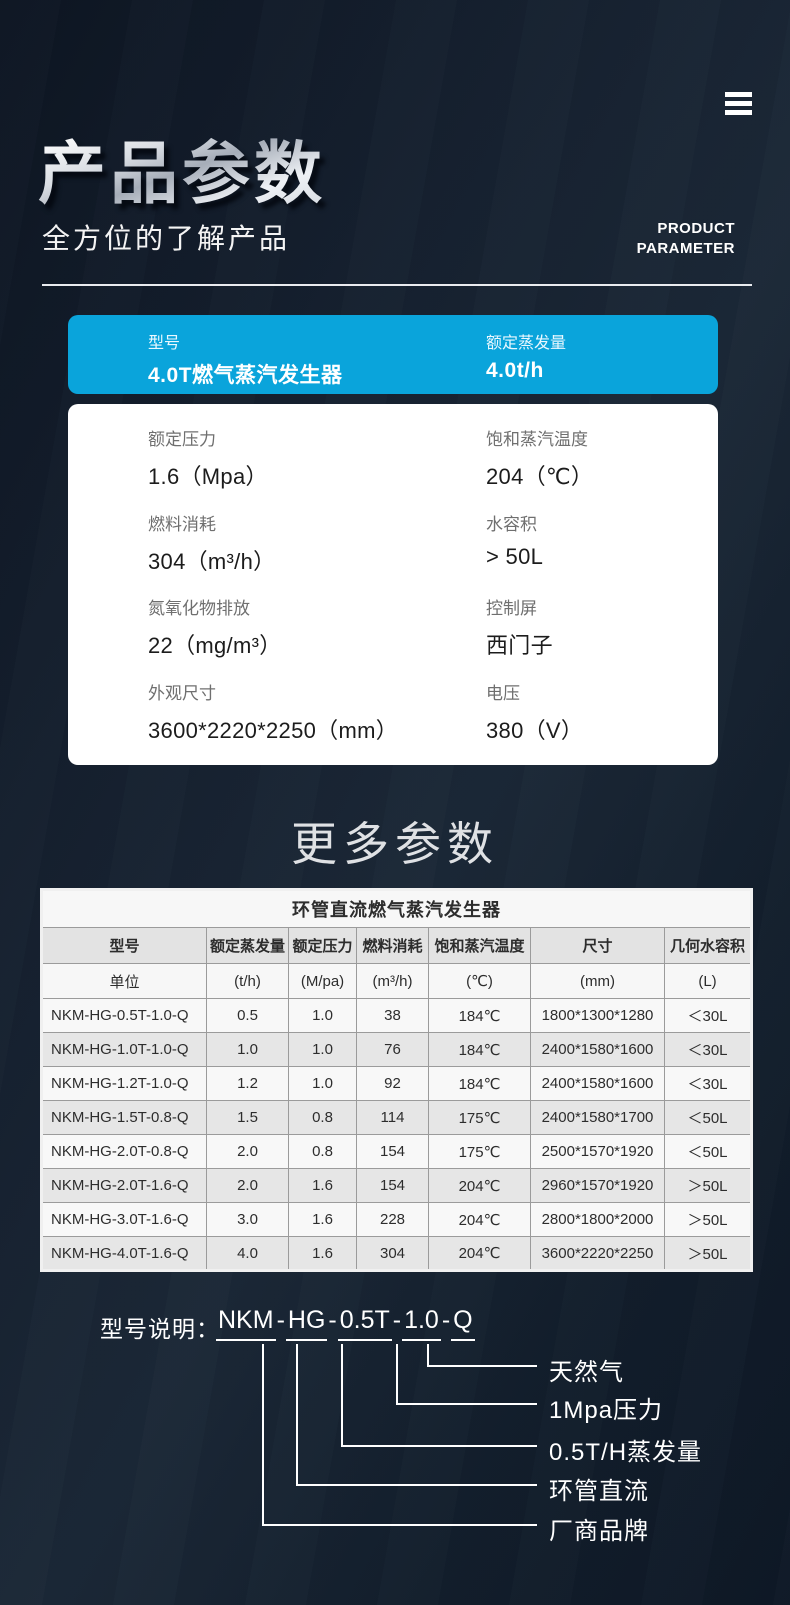  Describe the element at coordinates (696, 228) in the screenshot. I see `corner-caption-line1: PRODUCT` at that location.